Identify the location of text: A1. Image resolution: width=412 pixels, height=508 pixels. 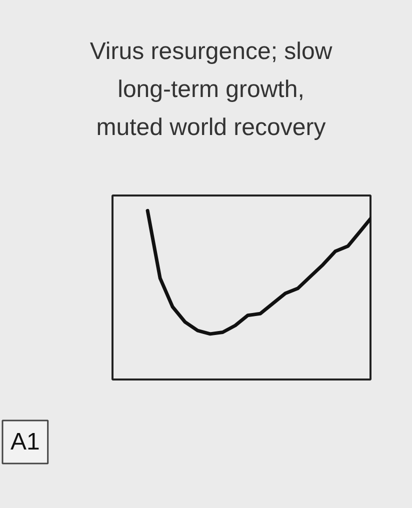
(25, 442).